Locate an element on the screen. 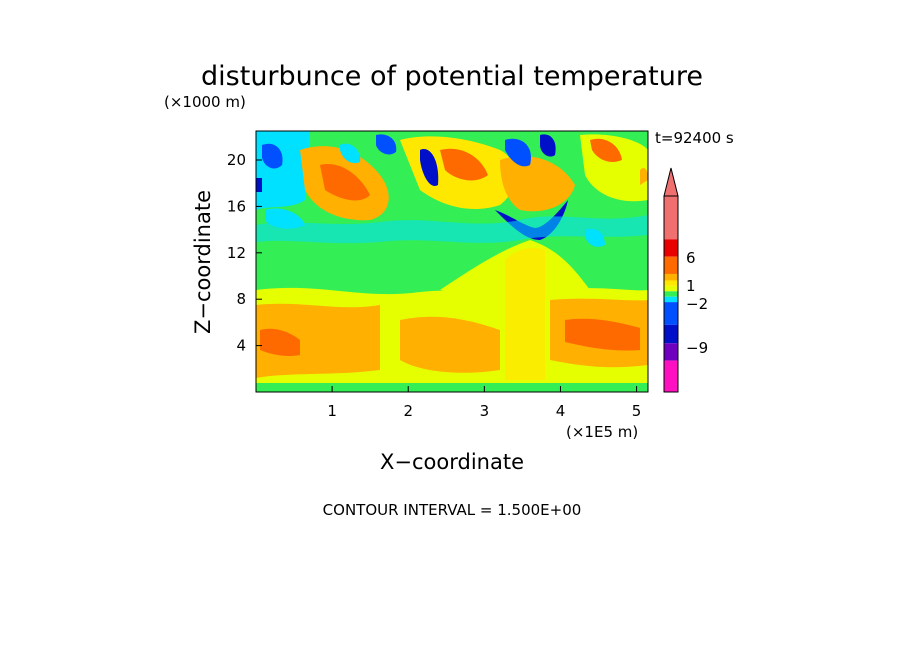 The height and width of the screenshot is (654, 904). colorbar-extend-max is located at coordinates (671, 182).